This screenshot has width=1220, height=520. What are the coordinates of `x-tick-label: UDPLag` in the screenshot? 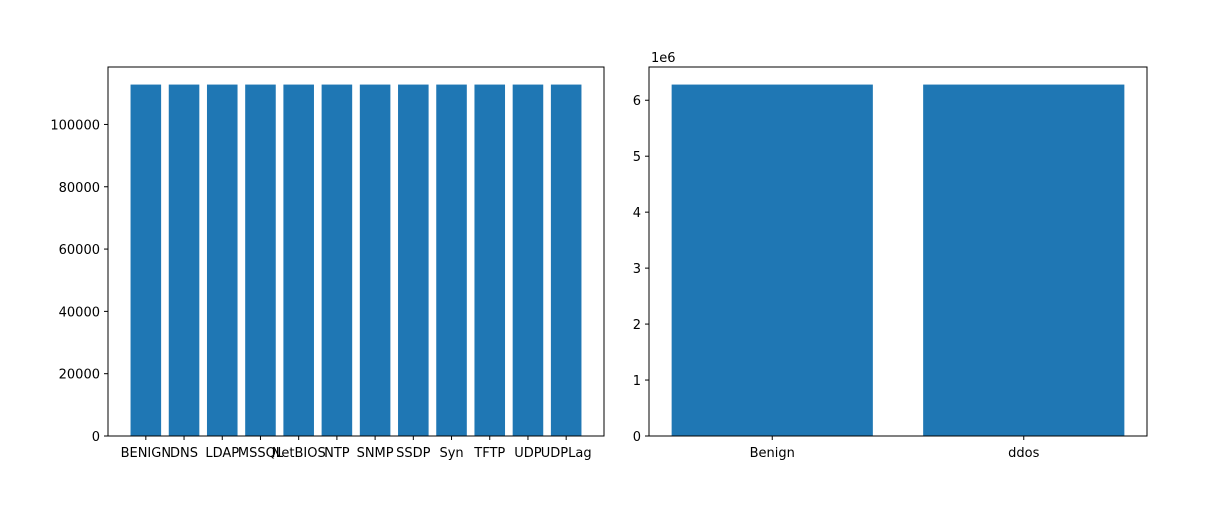 It's located at (566, 453).